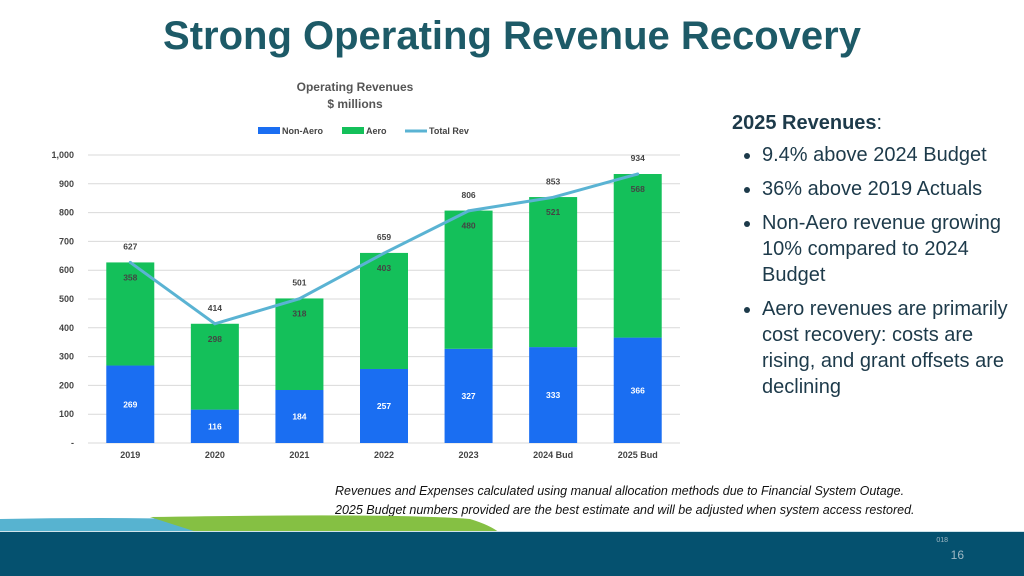 The width and height of the screenshot is (1024, 576). Describe the element at coordinates (384, 268) in the screenshot. I see `data-label-aero: 403` at that location.